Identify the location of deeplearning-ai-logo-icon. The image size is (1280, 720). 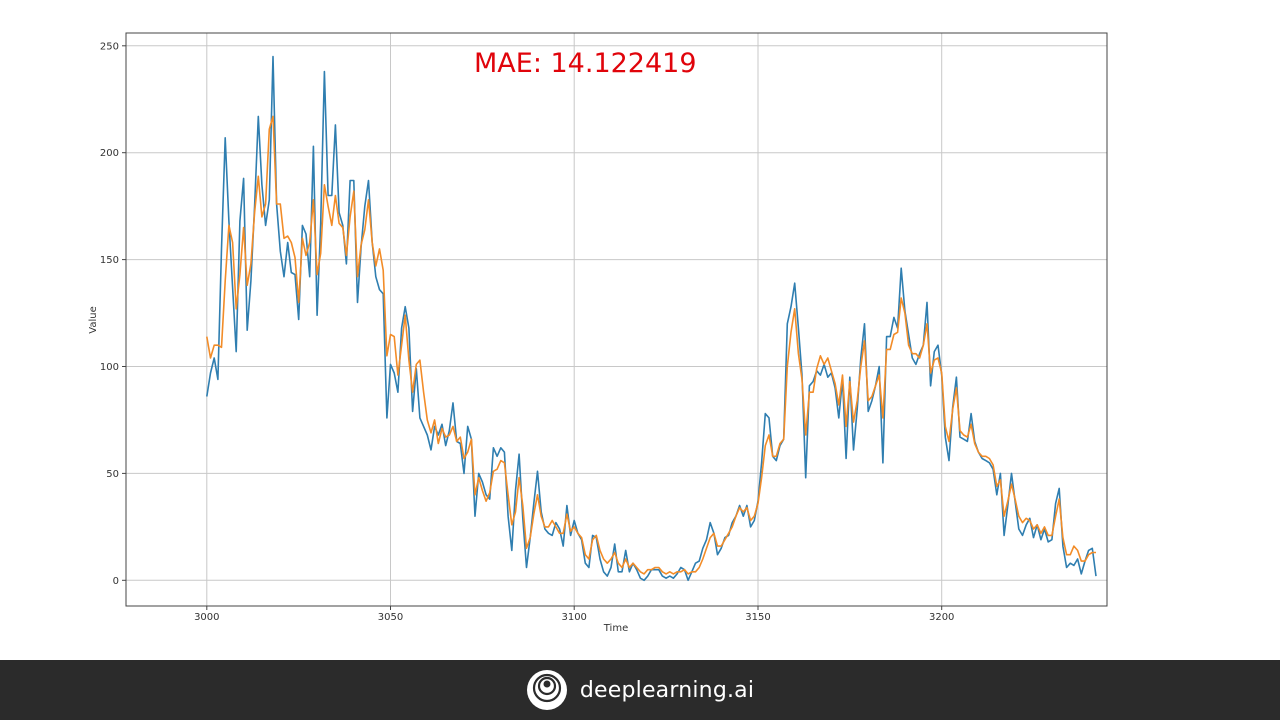
(546, 690).